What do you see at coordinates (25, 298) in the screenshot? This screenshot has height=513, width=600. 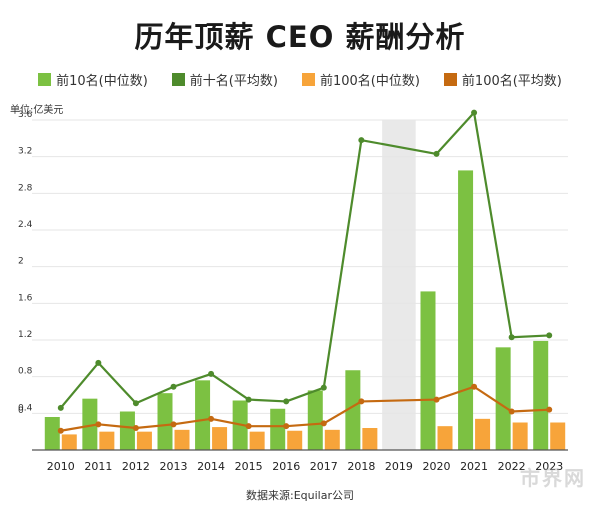 I see `y-tick-label: 1.6` at bounding box center [25, 298].